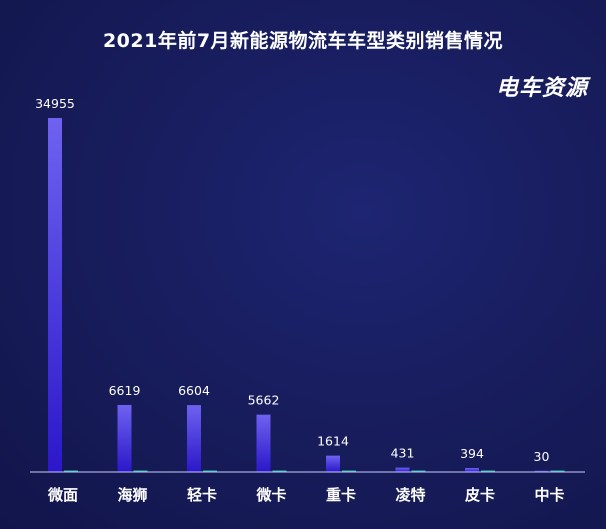 This screenshot has height=529, width=606. What do you see at coordinates (55, 103) in the screenshot?
I see `value-label: 34955` at bounding box center [55, 103].